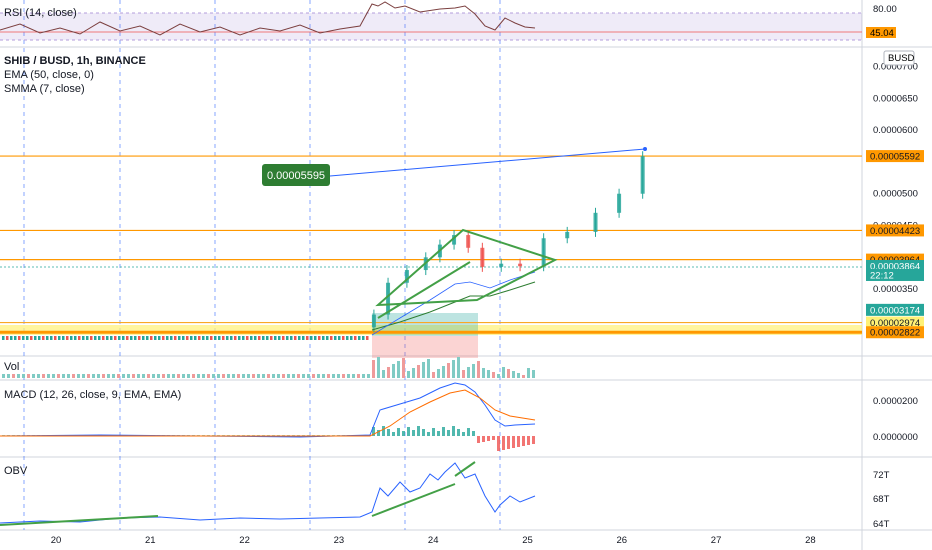  I want to click on annotation-box, so click(296, 175).